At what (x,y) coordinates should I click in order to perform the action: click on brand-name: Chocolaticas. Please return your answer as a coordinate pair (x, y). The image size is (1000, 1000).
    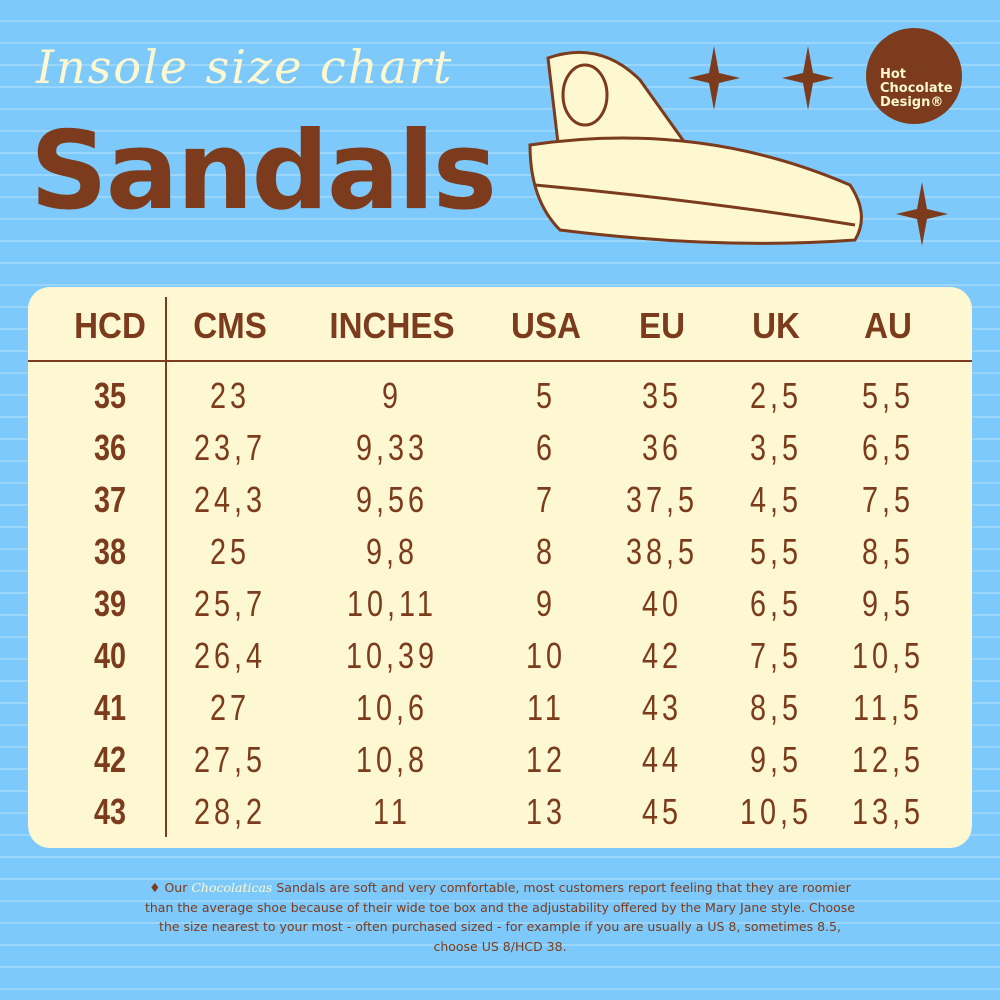
    Looking at the image, I should click on (232, 887).